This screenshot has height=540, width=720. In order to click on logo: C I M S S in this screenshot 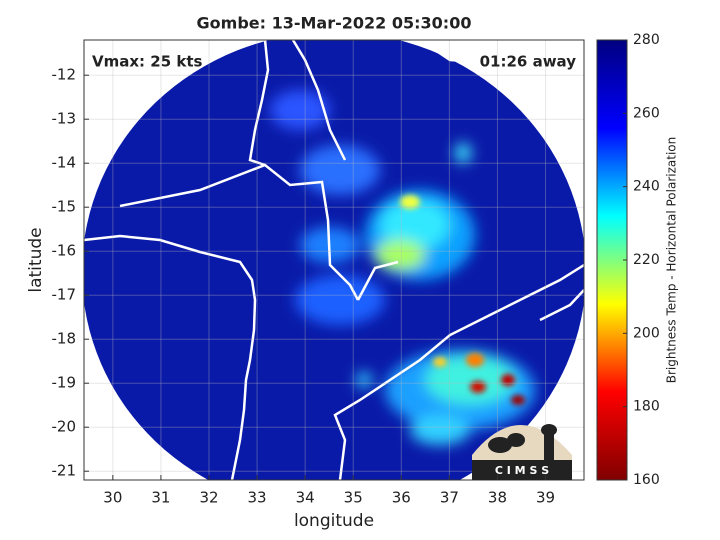, I will do `click(522, 452)`.